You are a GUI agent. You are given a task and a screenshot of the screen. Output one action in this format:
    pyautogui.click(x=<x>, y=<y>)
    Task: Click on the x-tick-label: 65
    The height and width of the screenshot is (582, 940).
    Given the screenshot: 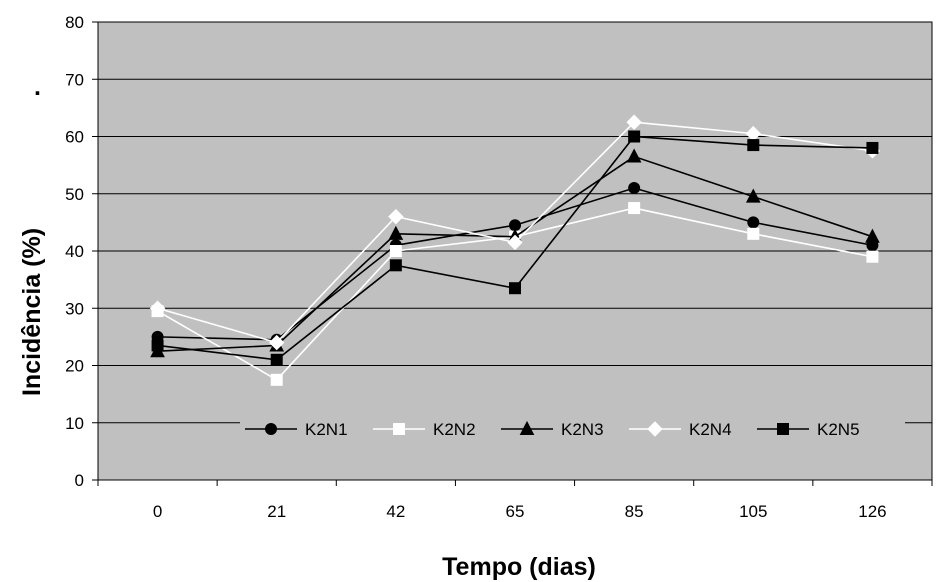 What is the action you would take?
    pyautogui.click(x=515, y=511)
    